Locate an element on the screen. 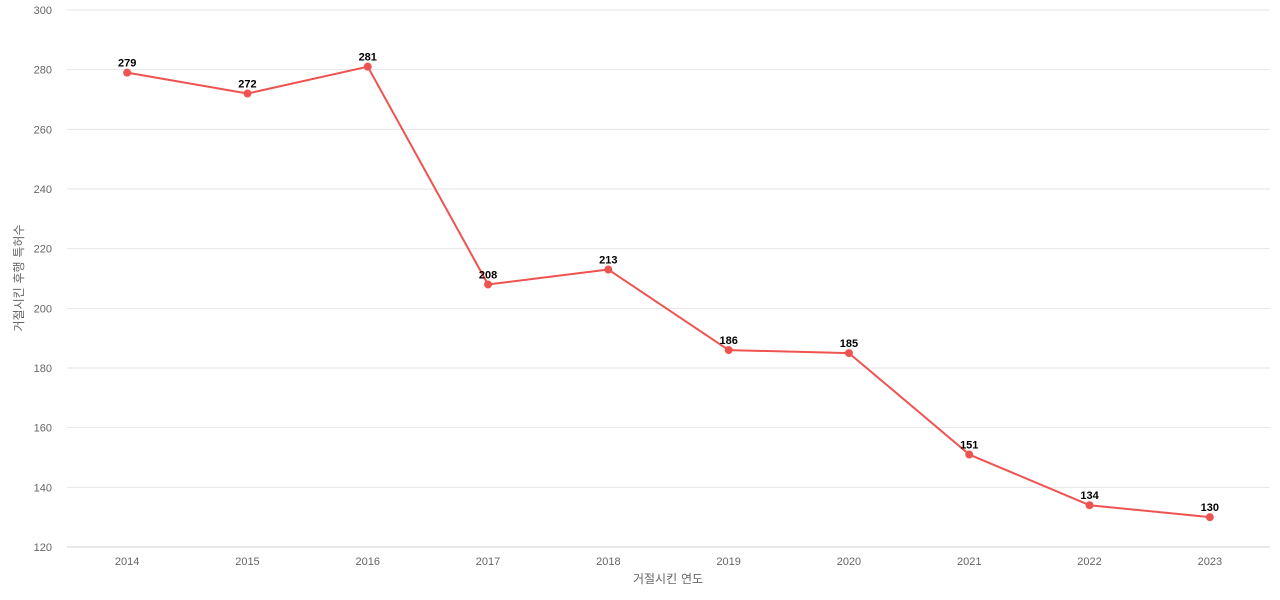  x-tick-label: 2020 is located at coordinates (849, 562).